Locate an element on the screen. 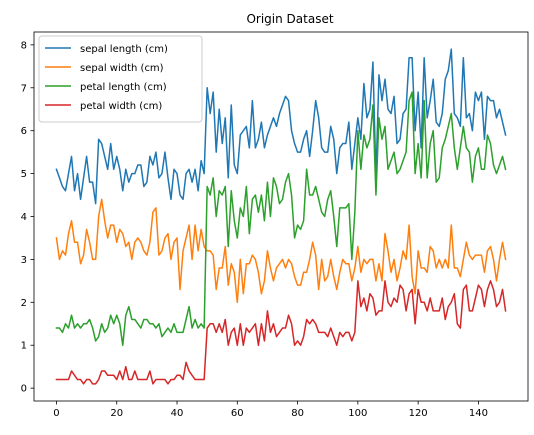  legend-label-1: sepal length (cm) is located at coordinates (124, 49).